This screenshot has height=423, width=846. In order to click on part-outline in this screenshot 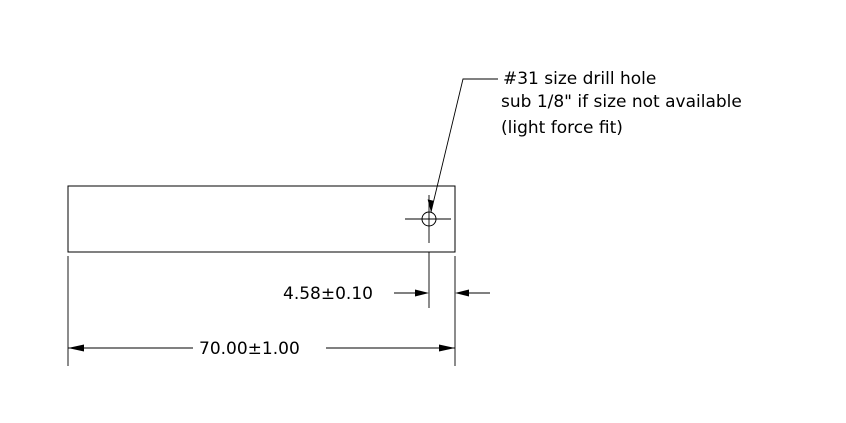, I will do `click(261, 219)`.